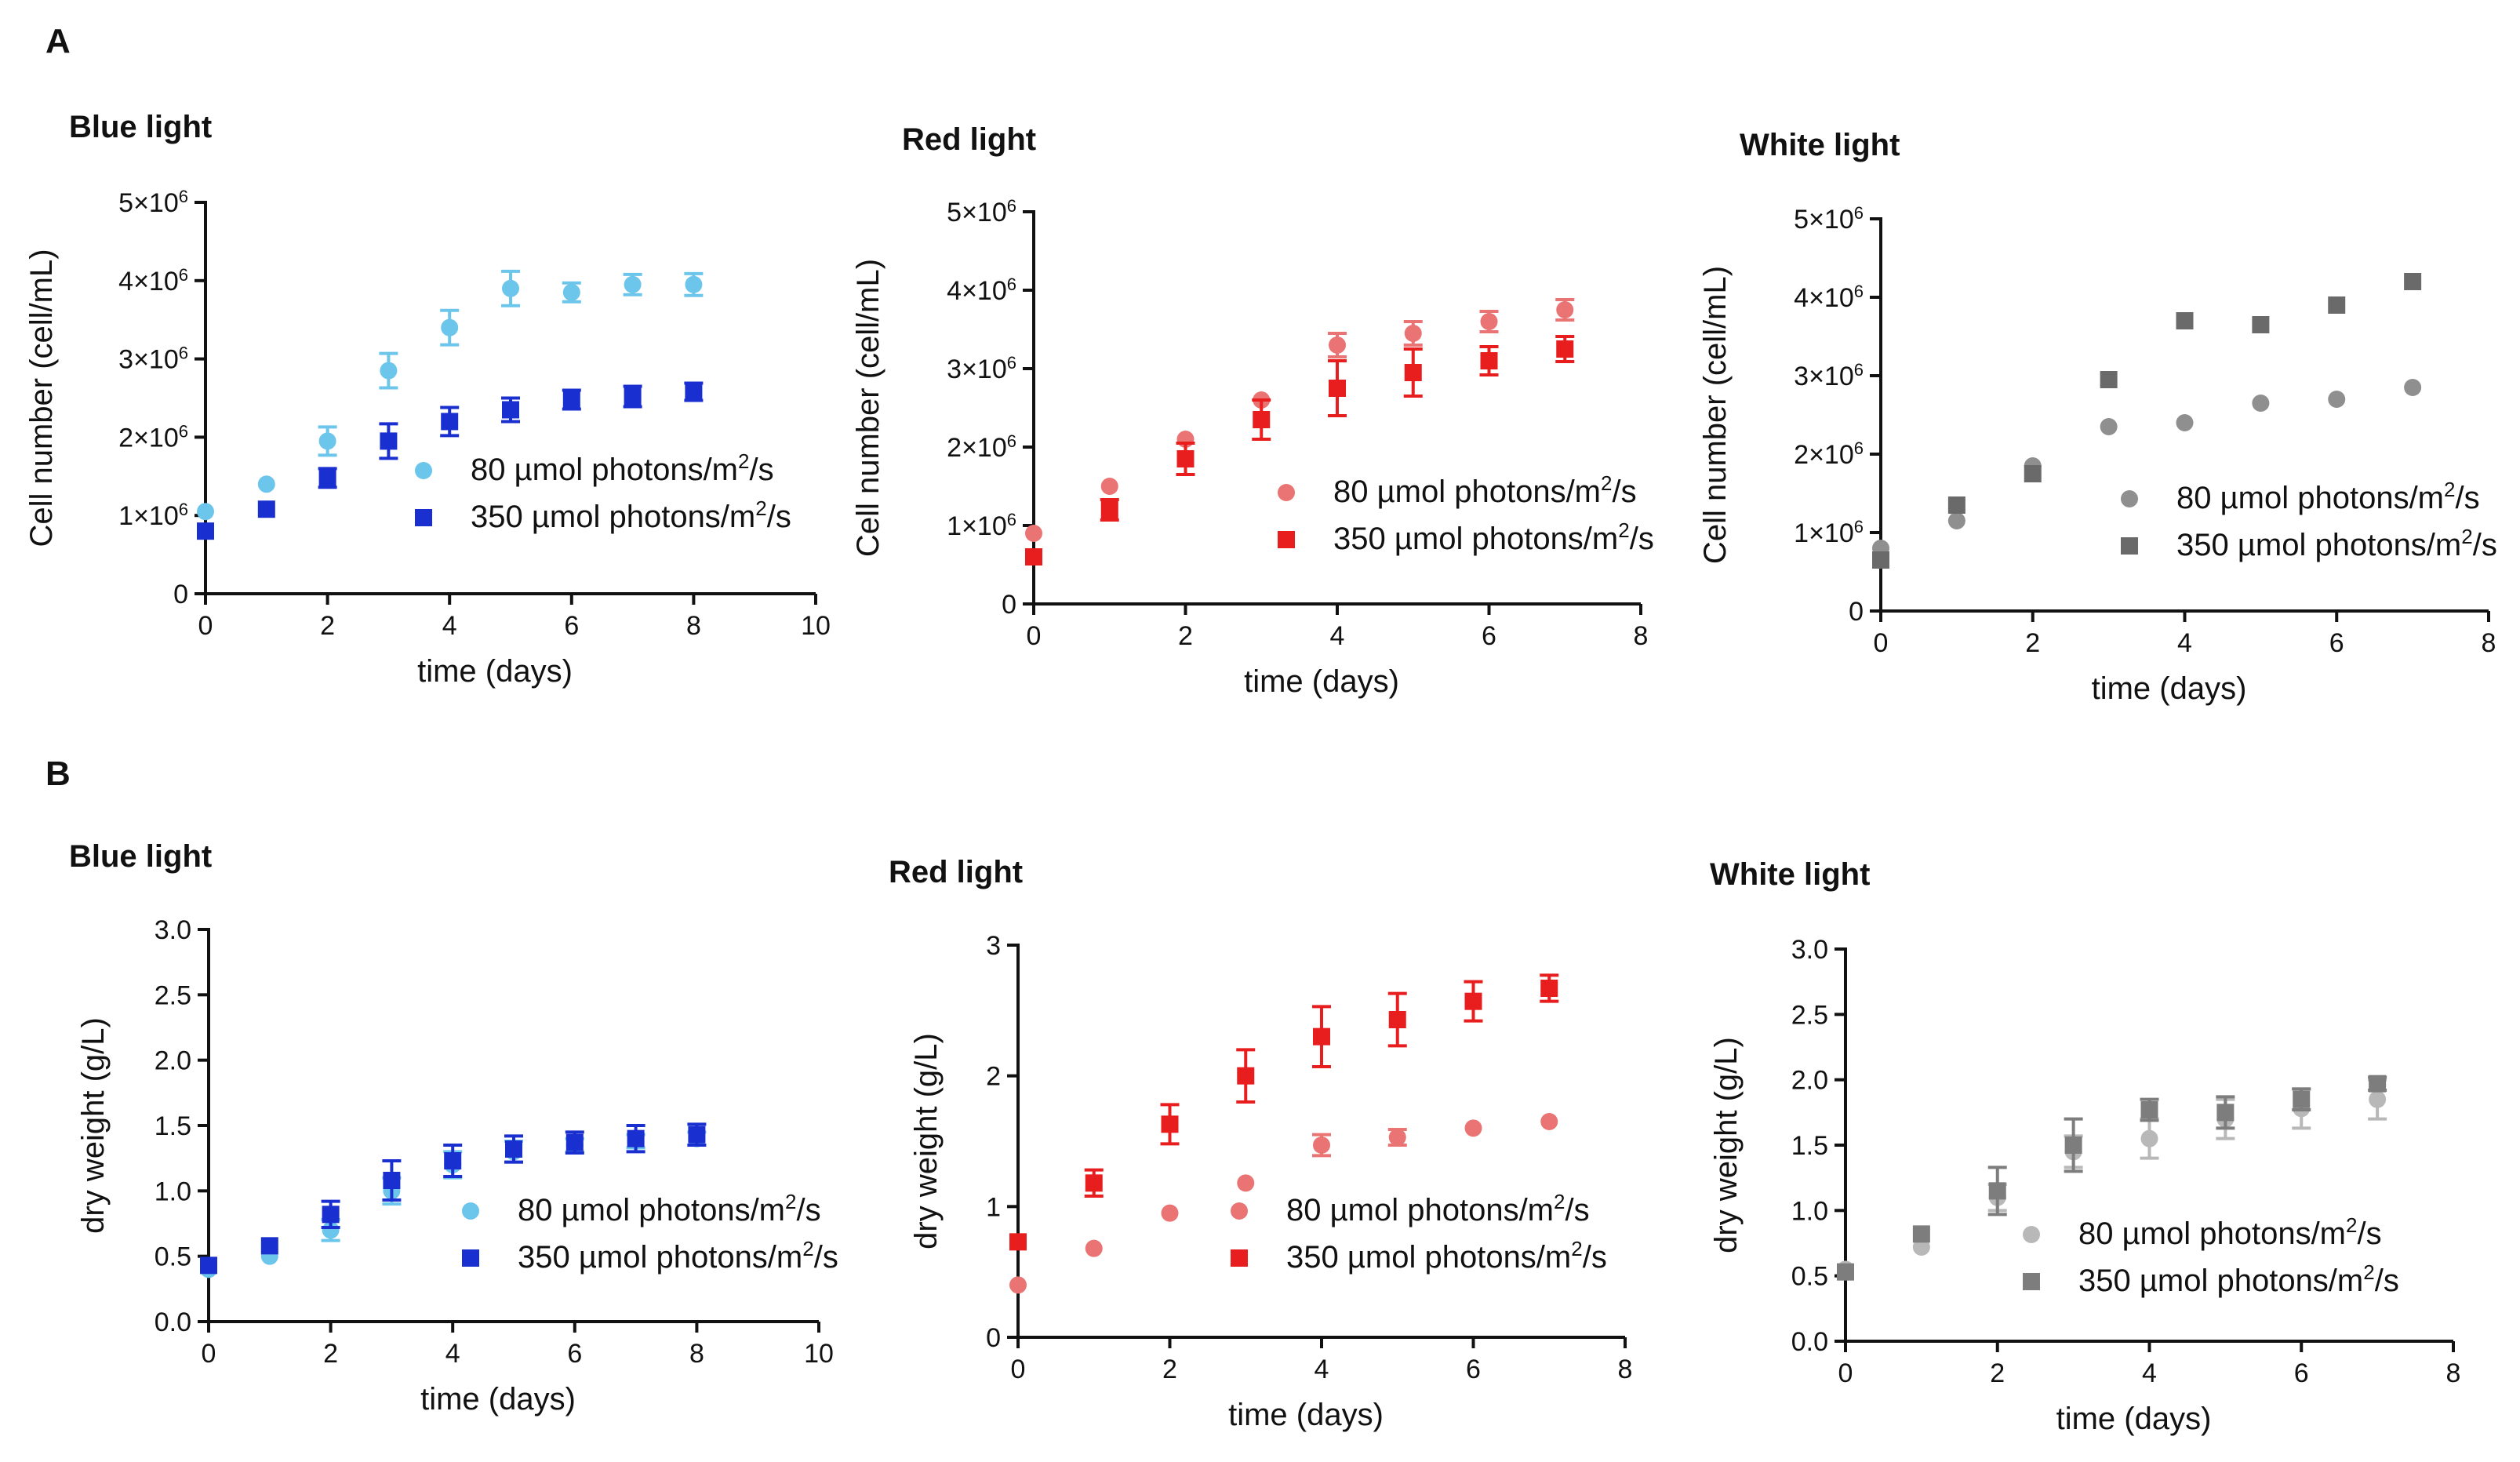 The image size is (2520, 1462). Describe the element at coordinates (1820, 145) in the screenshot. I see `chart-title-a3: White light` at that location.